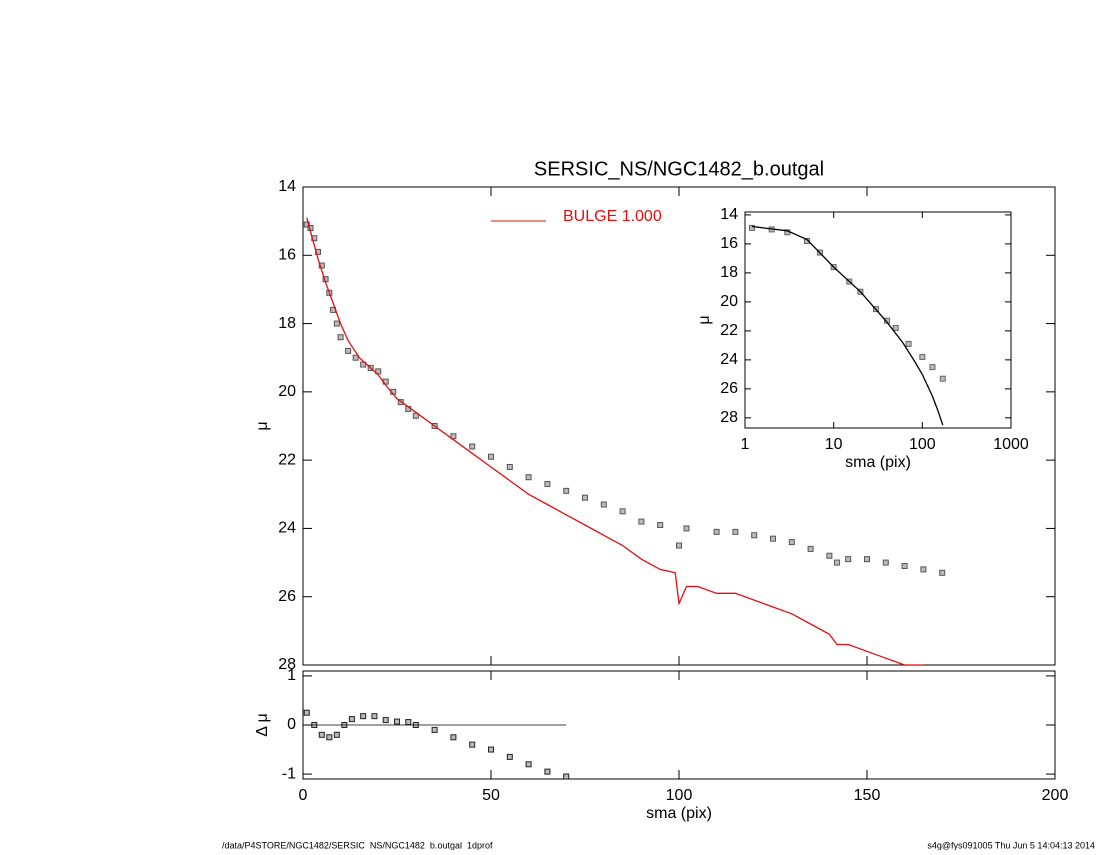 This screenshot has height=855, width=1100. I want to click on model-line, so click(847, 325).